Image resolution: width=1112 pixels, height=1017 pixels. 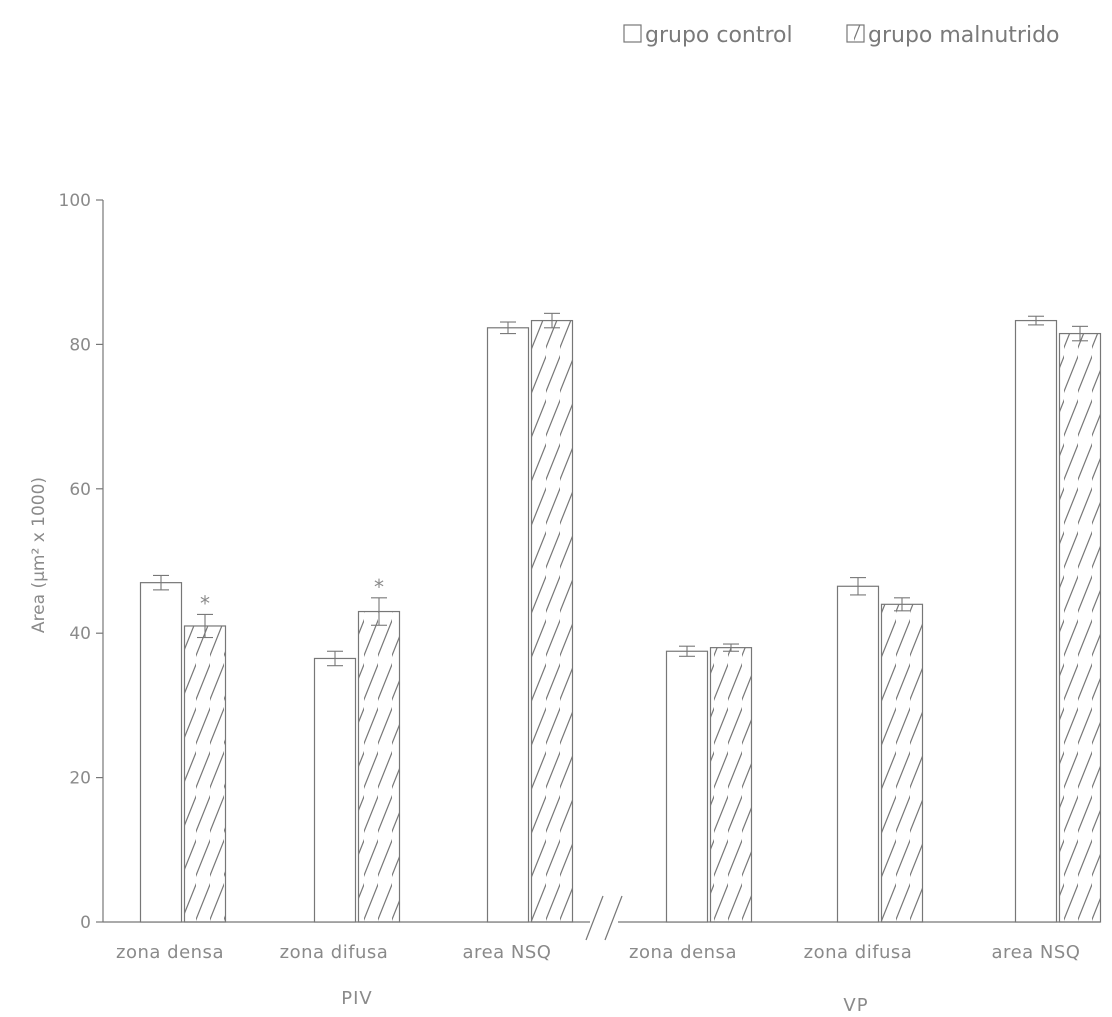 What do you see at coordinates (964, 35) in the screenshot?
I see `legend-label-malnutrido: grupo malnutrido` at bounding box center [964, 35].